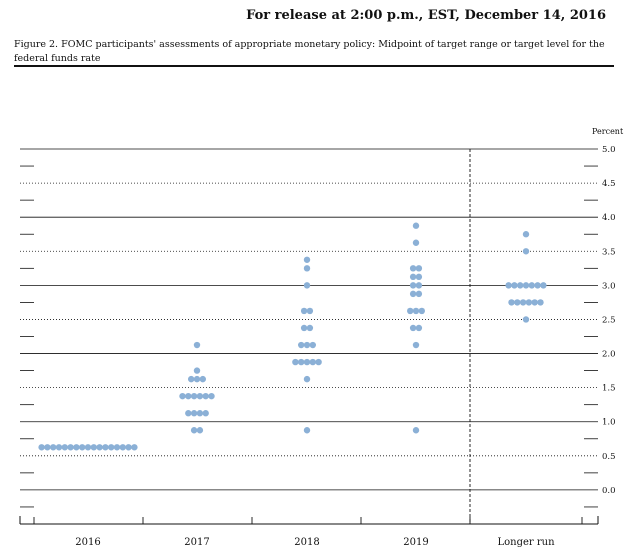 The height and width of the screenshot is (560, 640). Describe the element at coordinates (415, 542) in the screenshot. I see `x-category-label: 2019` at that location.